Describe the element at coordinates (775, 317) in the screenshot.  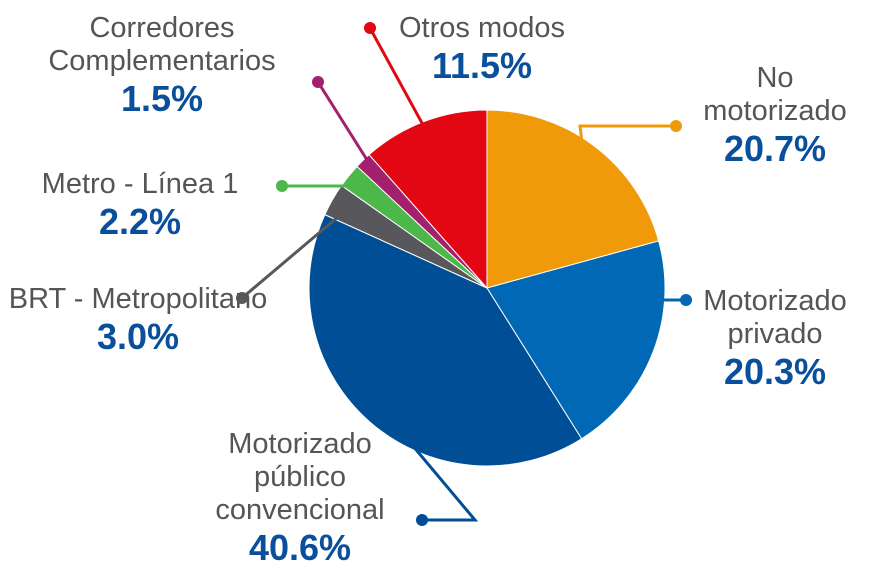
I see `category-name: Motorizado privado` at that location.